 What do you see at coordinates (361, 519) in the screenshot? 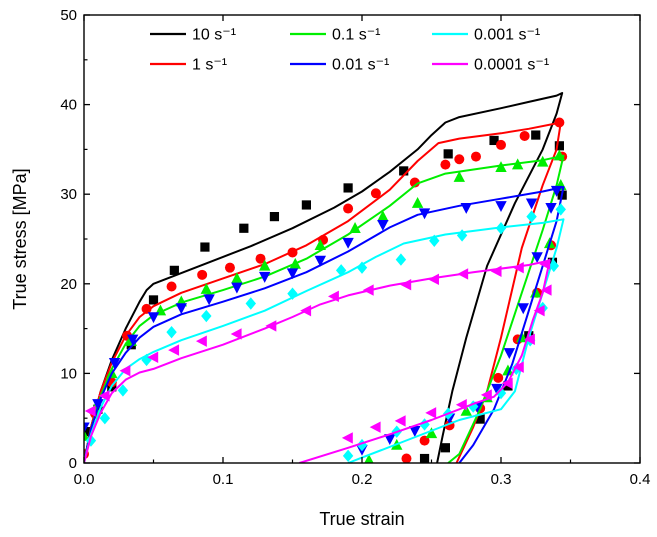
I see `x-axis-title: True strain` at bounding box center [361, 519].